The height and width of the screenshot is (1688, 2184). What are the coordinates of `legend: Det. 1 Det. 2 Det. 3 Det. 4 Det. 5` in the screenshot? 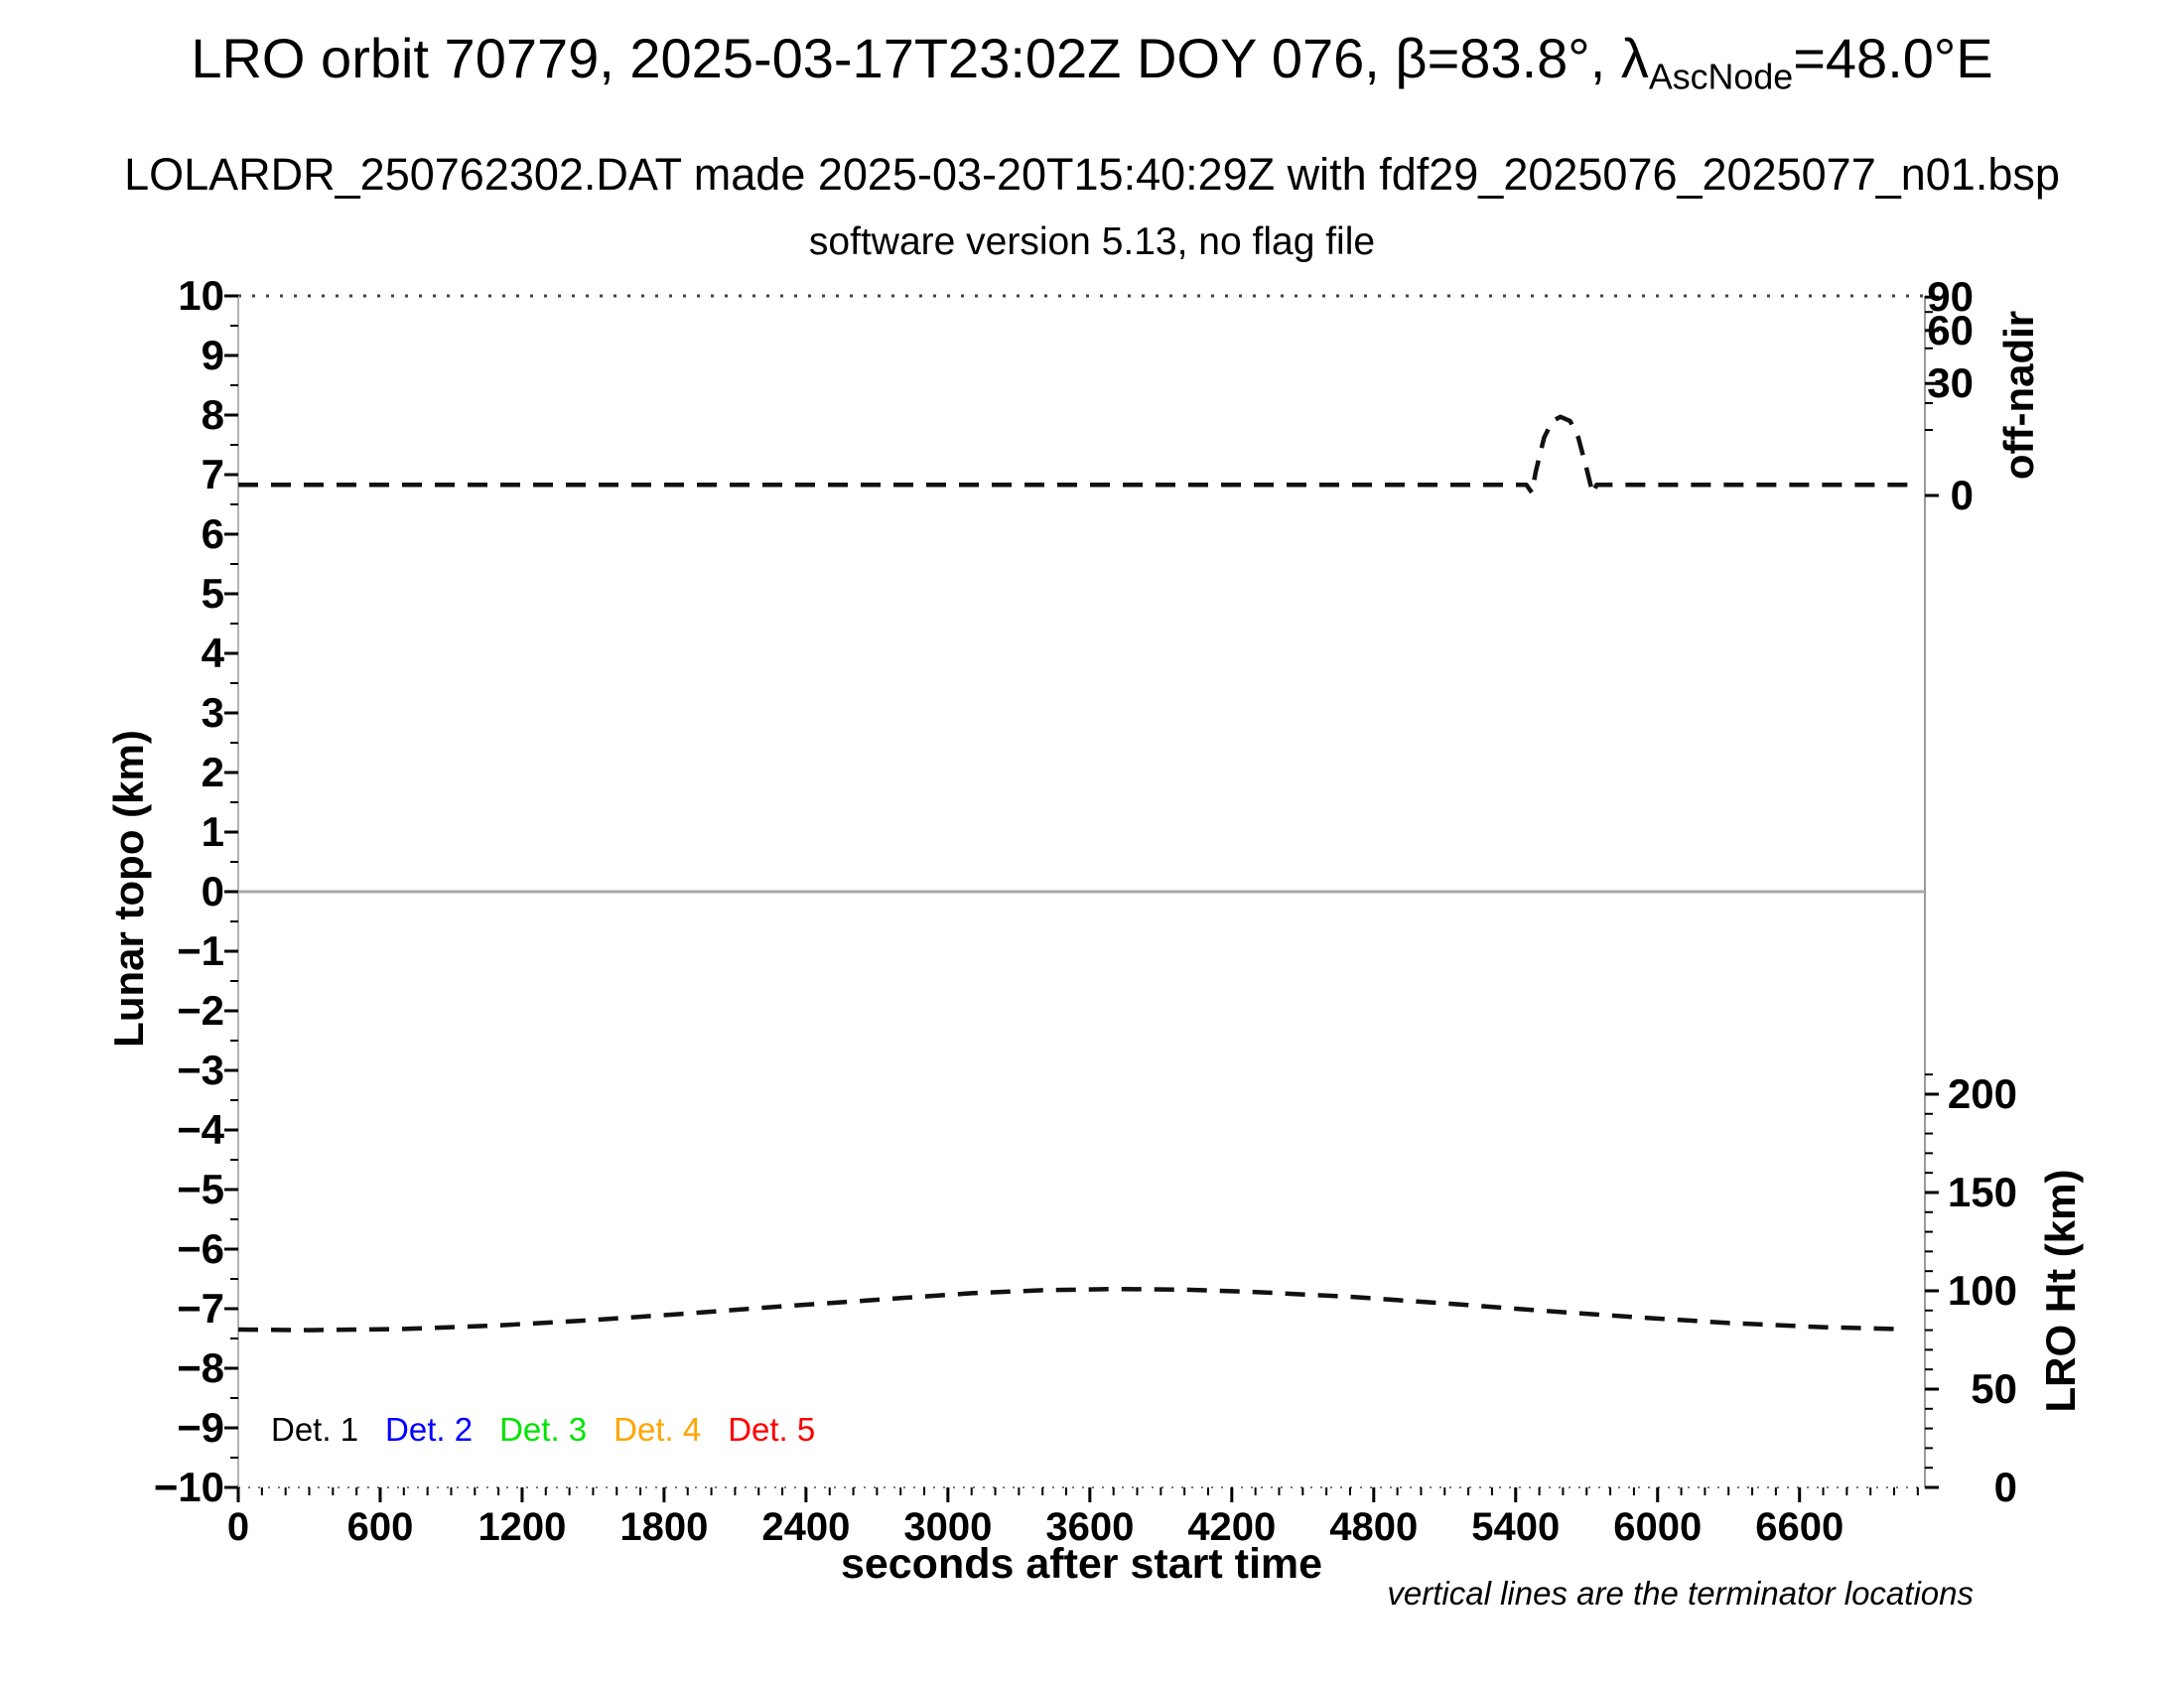 It's located at (543, 1430).